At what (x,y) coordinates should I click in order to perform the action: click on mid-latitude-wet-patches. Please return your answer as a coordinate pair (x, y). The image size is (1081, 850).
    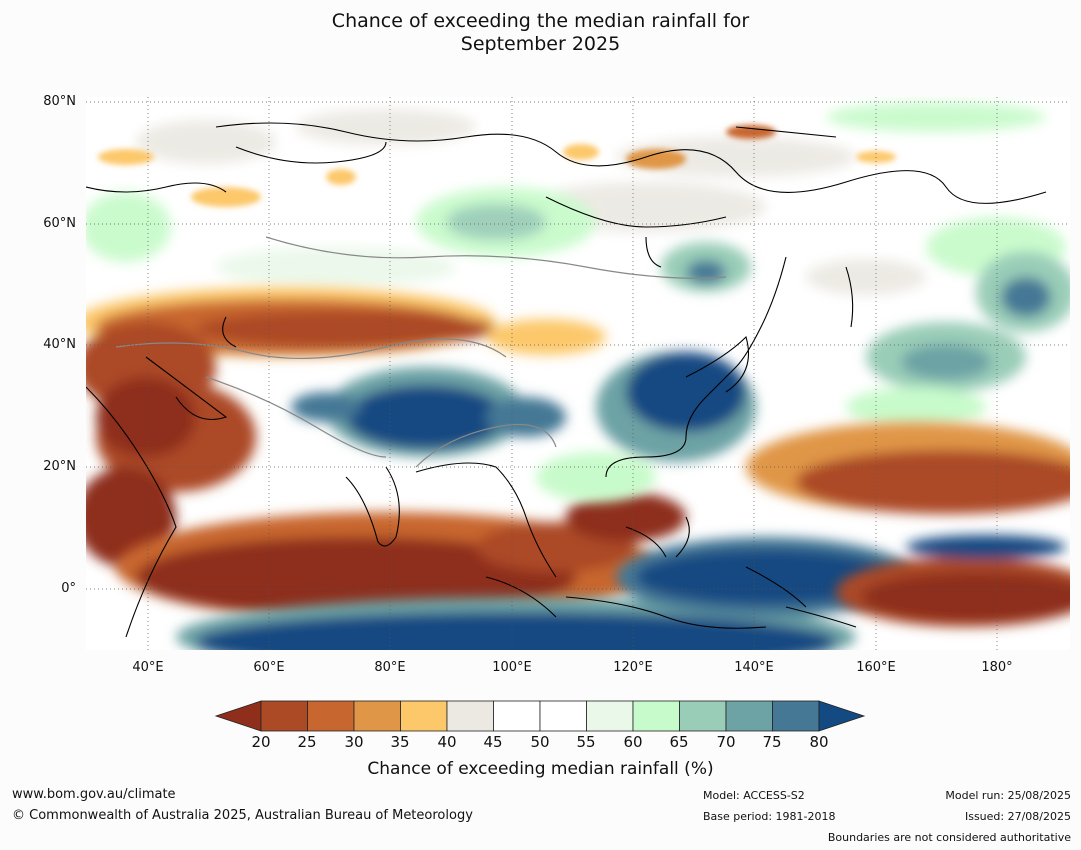
    Looking at the image, I should click on (865, 334).